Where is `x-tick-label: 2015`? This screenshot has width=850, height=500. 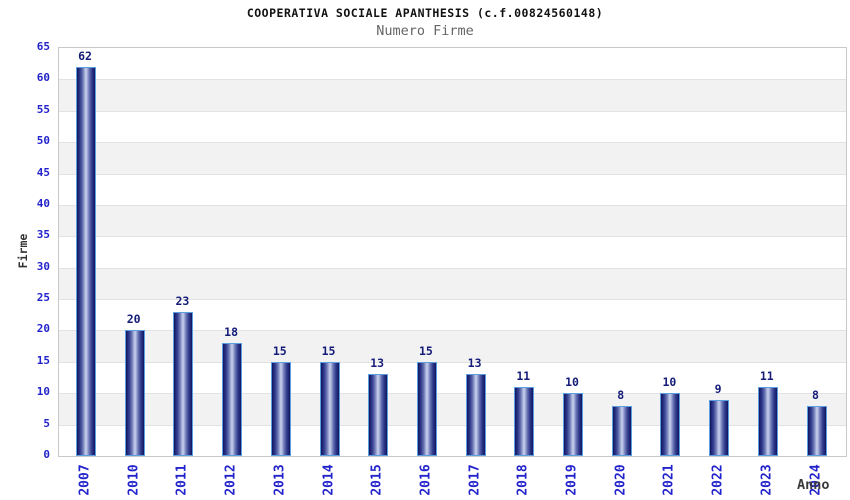 x-tick-label: 2015 is located at coordinates (377, 480).